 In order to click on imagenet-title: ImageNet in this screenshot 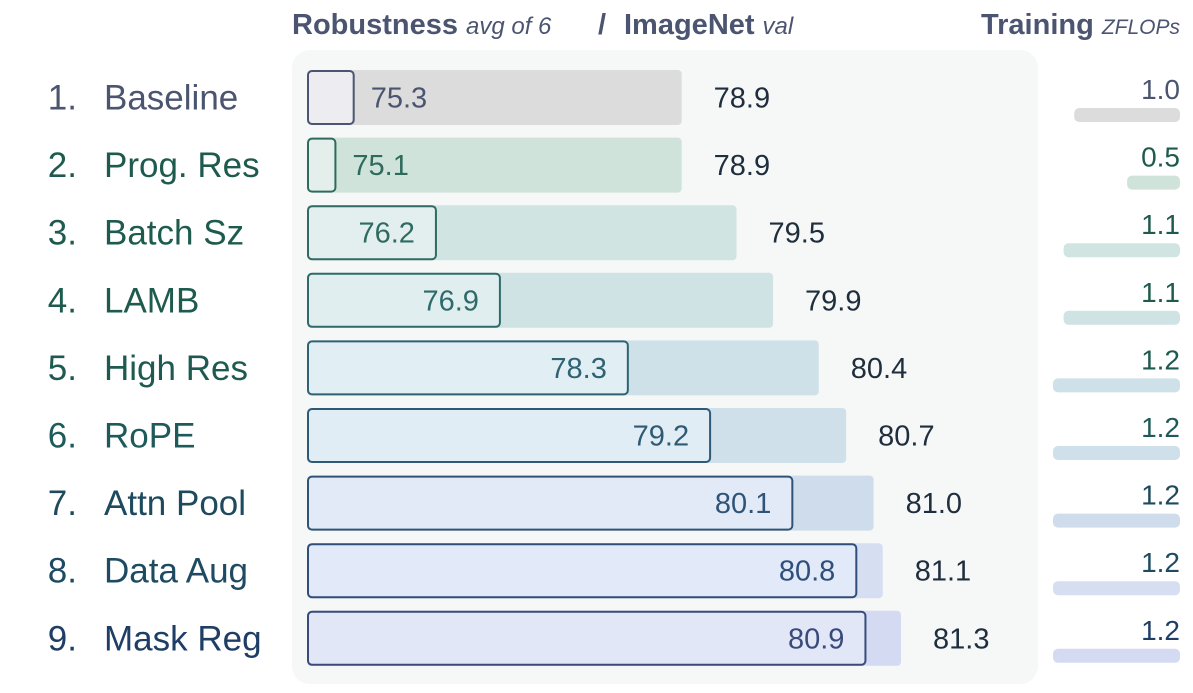, I will do `click(689, 25)`.